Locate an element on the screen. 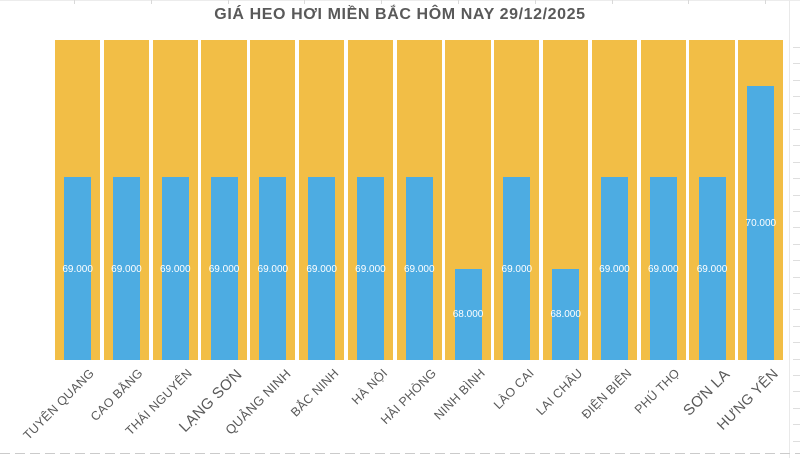 Image resolution: width=800 pixels, height=458 pixels. price-bar: 70.000 is located at coordinates (761, 222).